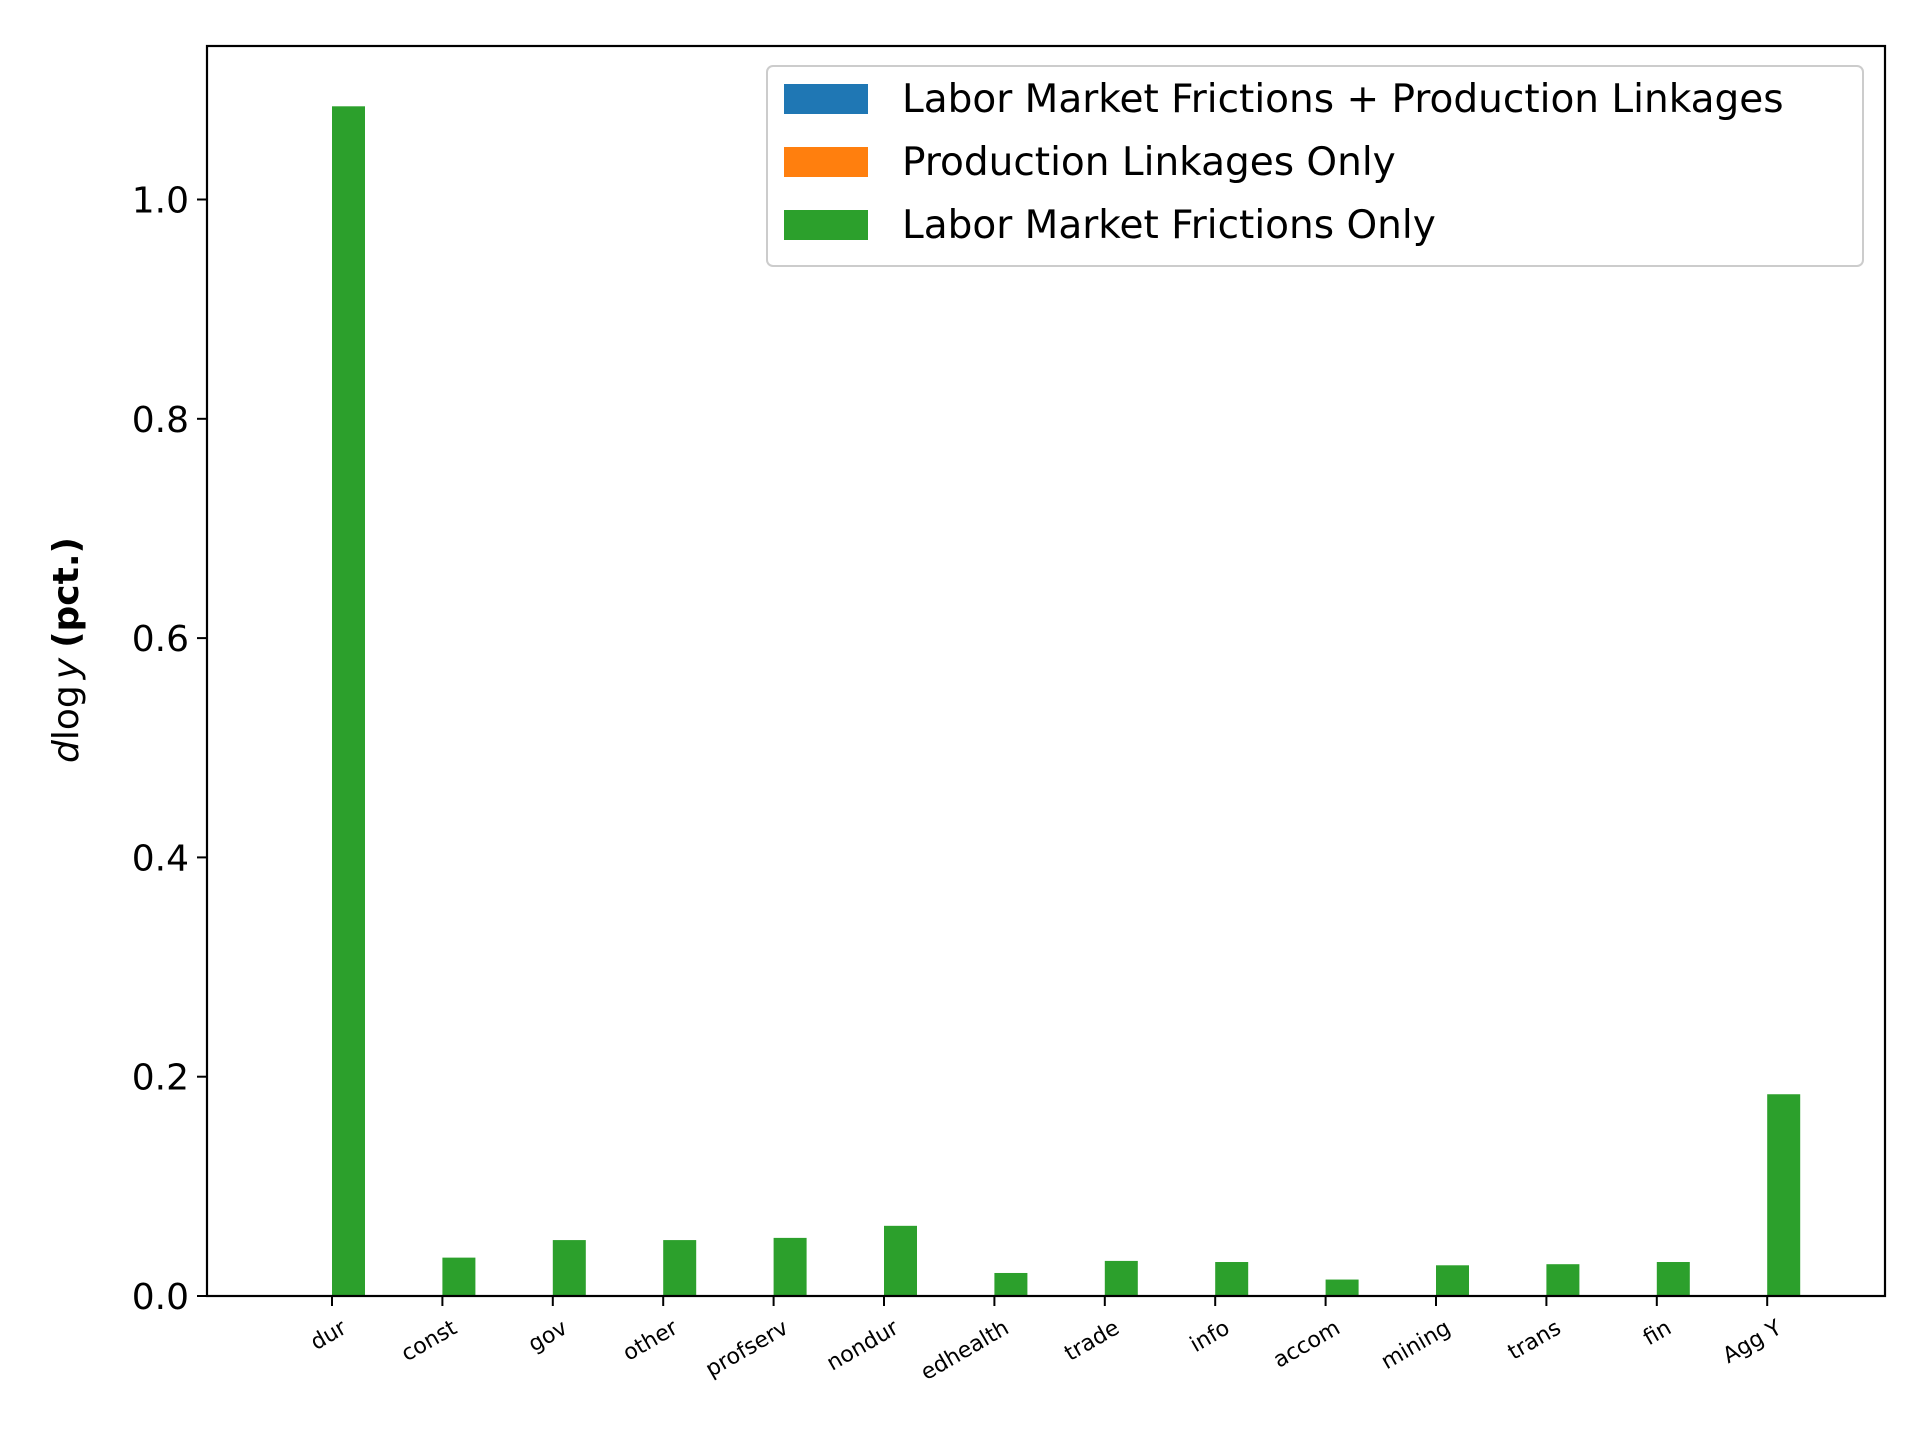 The width and height of the screenshot is (1920, 1440). I want to click on x-tick-label: info, so click(1210, 1337).